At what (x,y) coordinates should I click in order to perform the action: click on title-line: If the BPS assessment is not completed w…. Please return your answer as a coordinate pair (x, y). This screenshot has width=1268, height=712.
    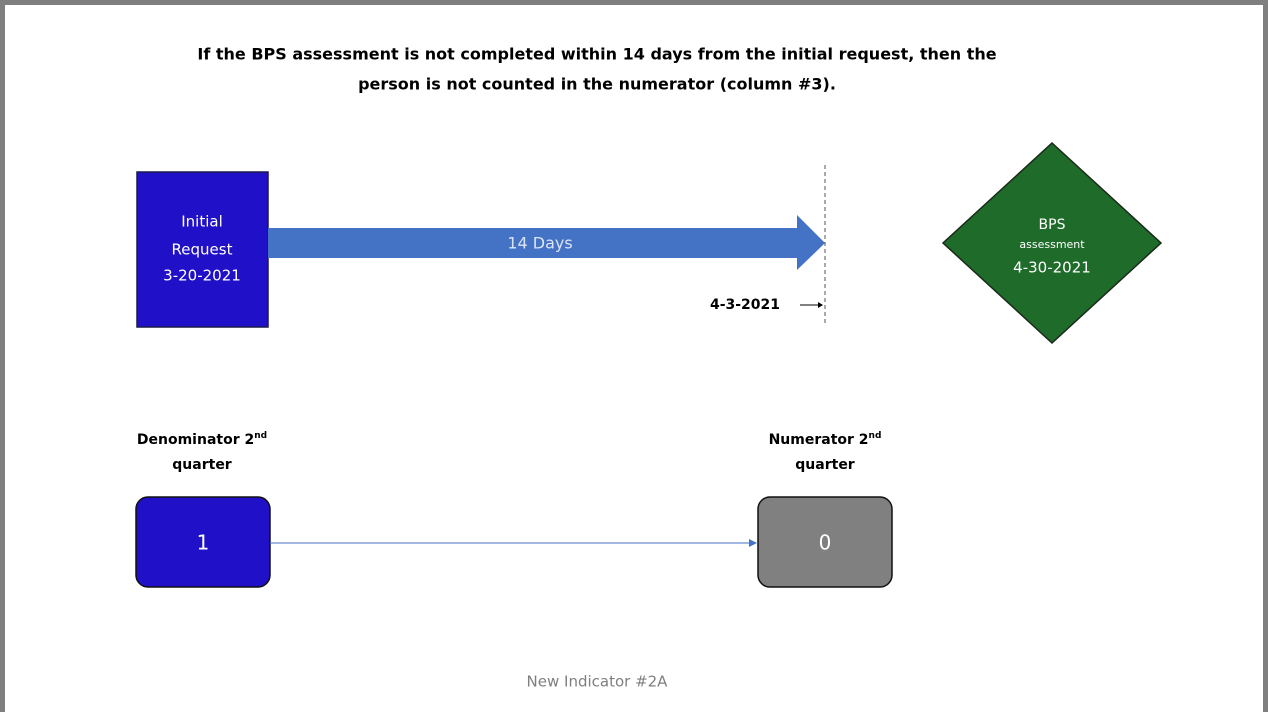
    Looking at the image, I should click on (596, 54).